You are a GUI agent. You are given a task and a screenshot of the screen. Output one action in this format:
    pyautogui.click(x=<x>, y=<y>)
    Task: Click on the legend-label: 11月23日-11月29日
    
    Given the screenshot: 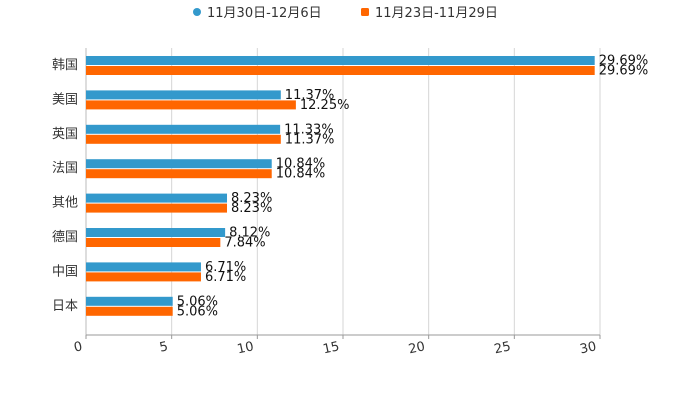 What is the action you would take?
    pyautogui.click(x=436, y=13)
    